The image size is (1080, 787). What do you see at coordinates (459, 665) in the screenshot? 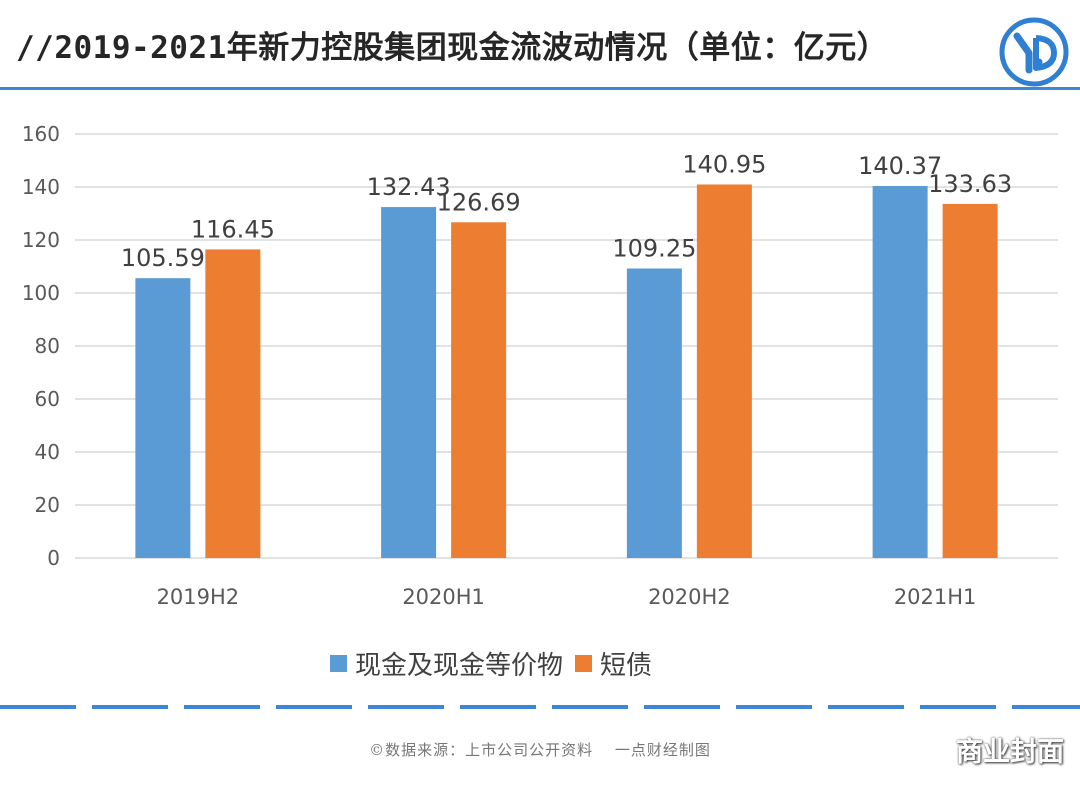
I see `legend-label-cash: 现金及现金等价物` at bounding box center [459, 665].